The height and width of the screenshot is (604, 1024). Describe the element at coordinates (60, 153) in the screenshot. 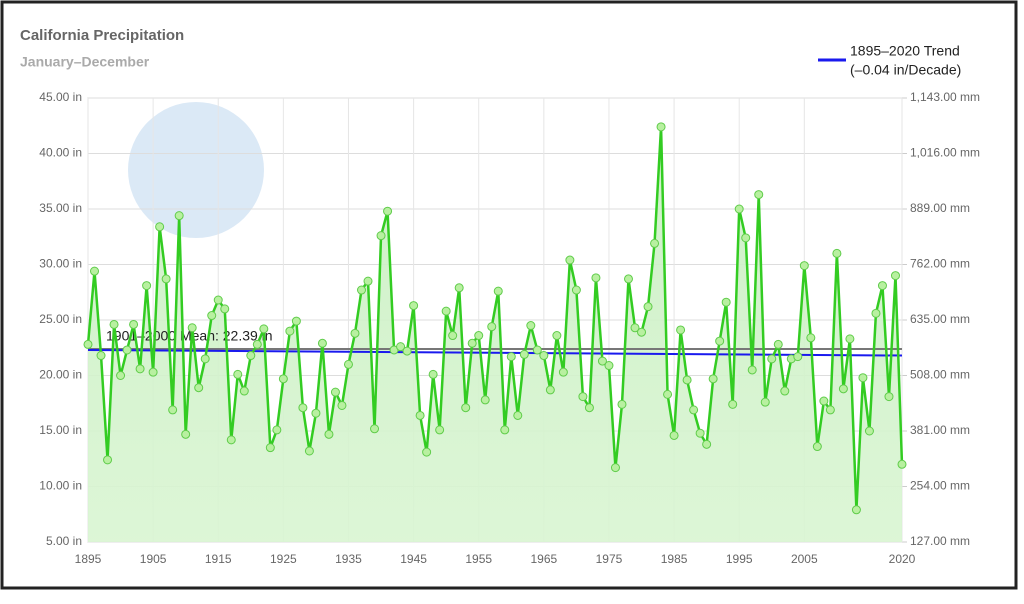

I see `y-tick-label: 40.00 in` at that location.